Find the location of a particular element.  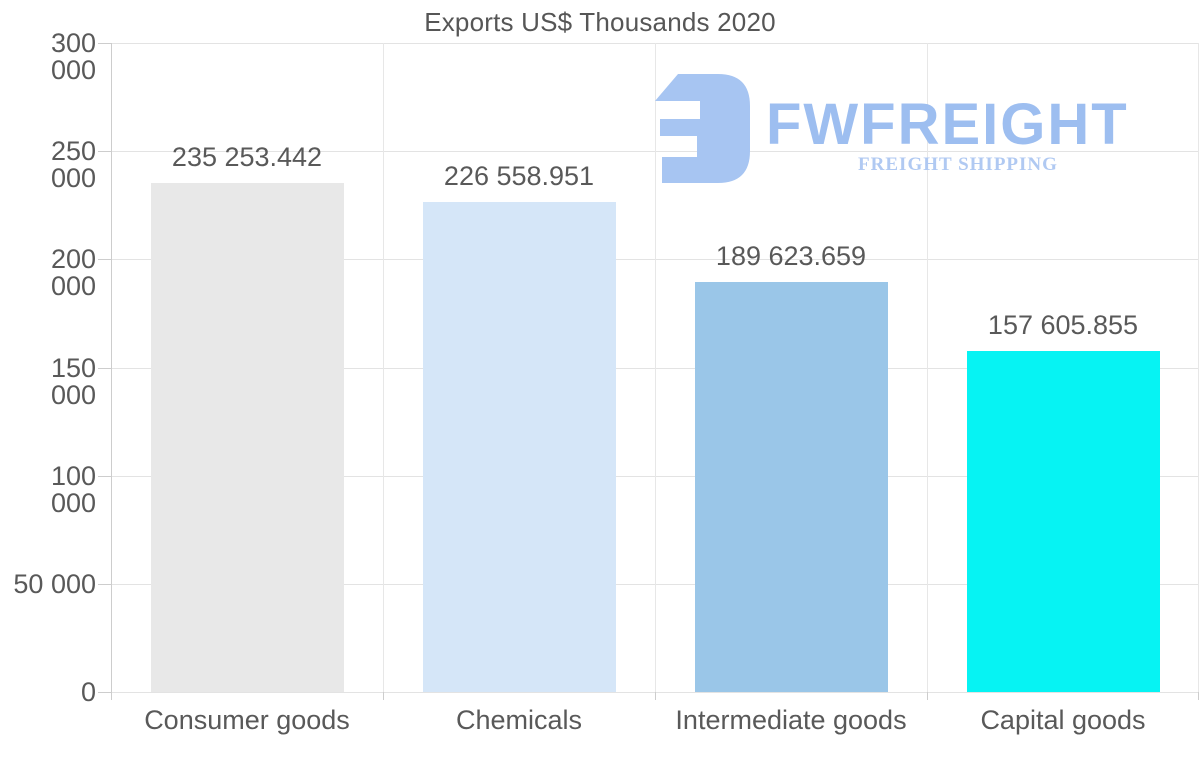

y-axis-label: 150 000 is located at coordinates (73, 381).